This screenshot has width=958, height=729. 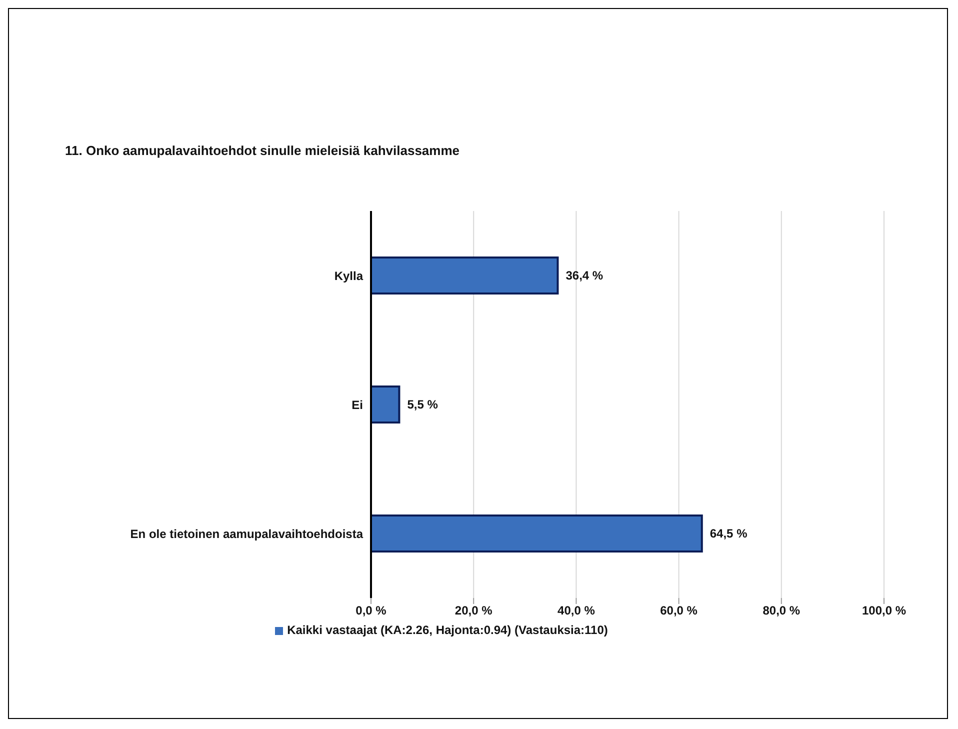 What do you see at coordinates (422, 405) in the screenshot?
I see `data-label: 5,5 %` at bounding box center [422, 405].